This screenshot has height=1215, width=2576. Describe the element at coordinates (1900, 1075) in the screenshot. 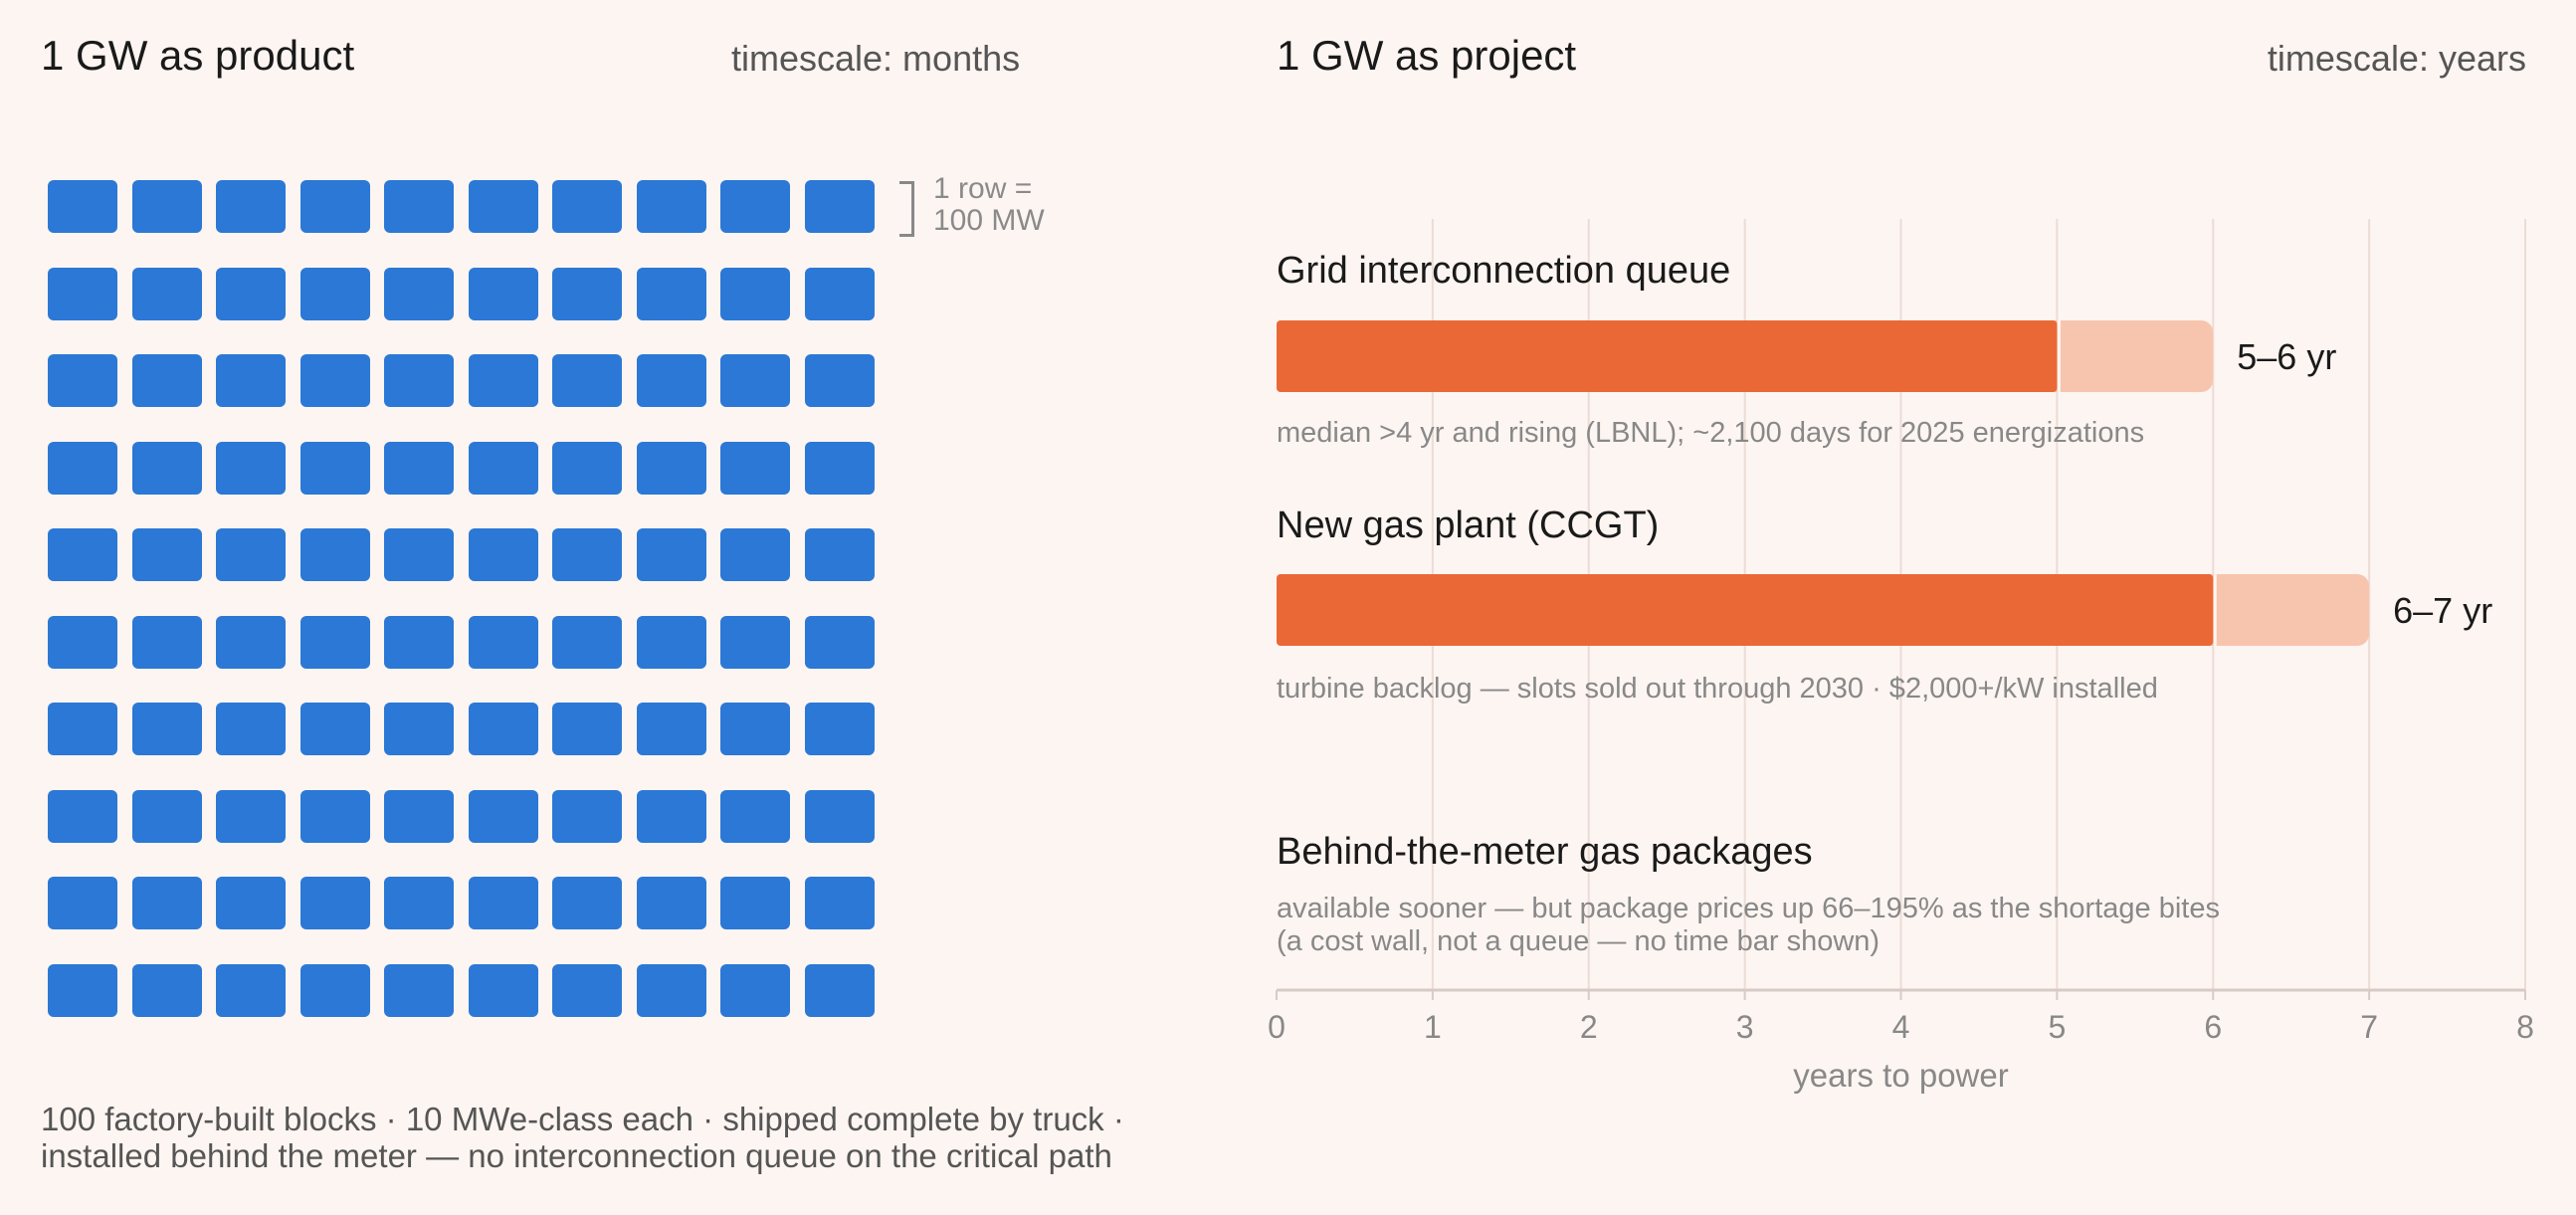

I see `x-axis-title: years to power` at that location.